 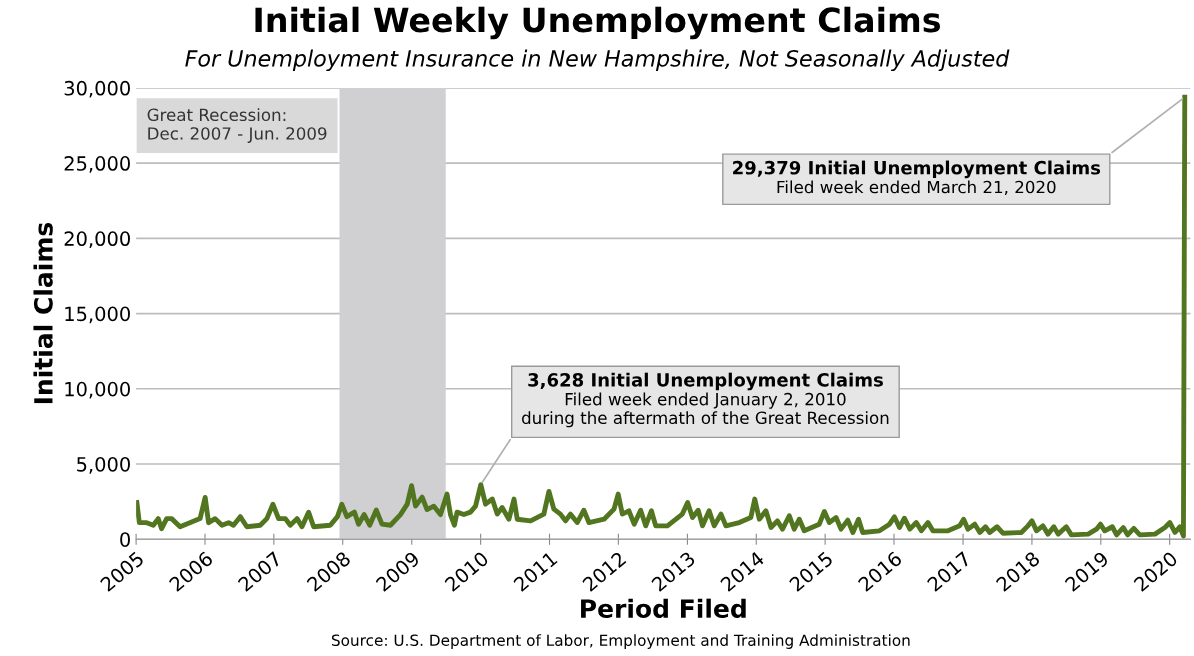 I want to click on y-tick-label: 5,000, so click(x=103, y=465).